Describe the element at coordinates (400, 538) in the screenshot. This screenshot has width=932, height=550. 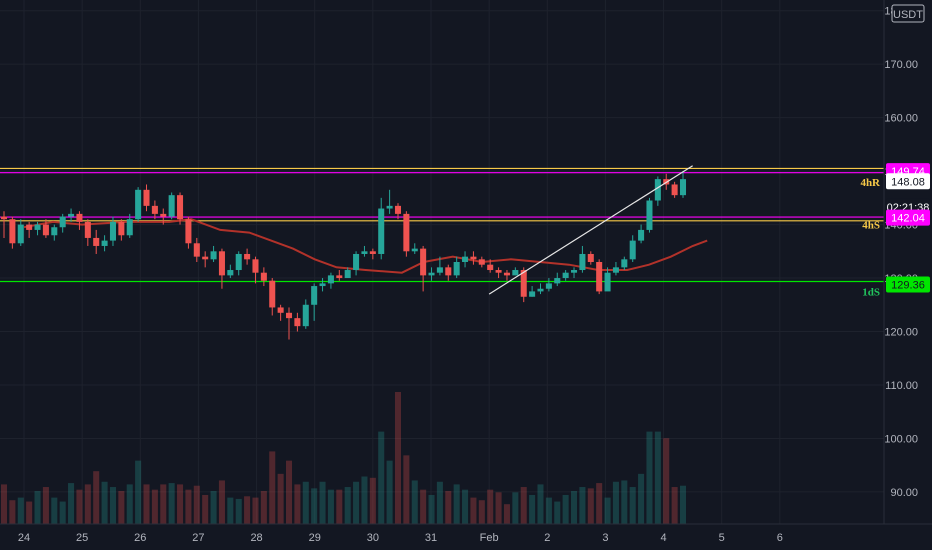
I see `time-axis: 24 25 26 27 28 29 30 31 Feb 2 3 4 5 6` at that location.